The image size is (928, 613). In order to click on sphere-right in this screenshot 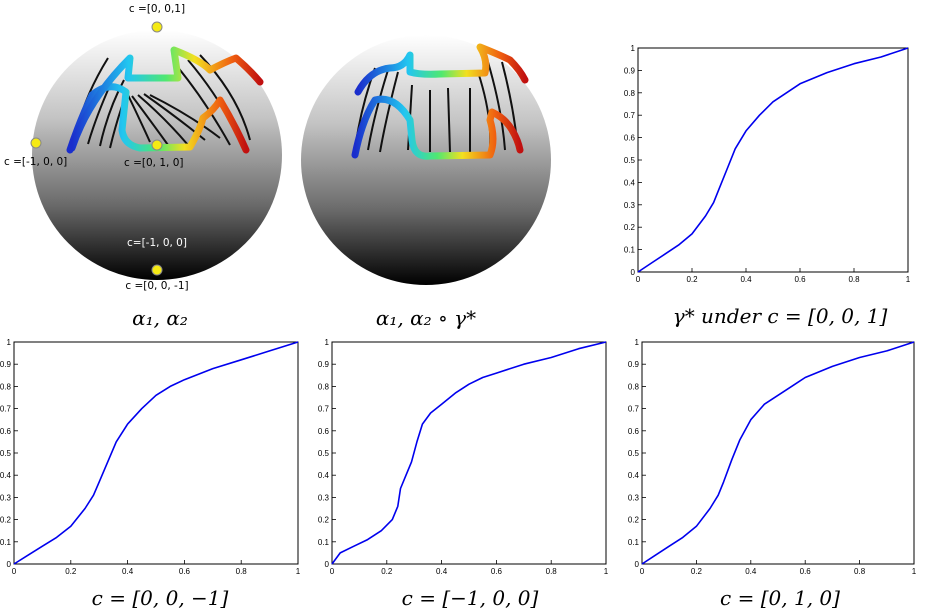, I will do `click(426, 160)`.